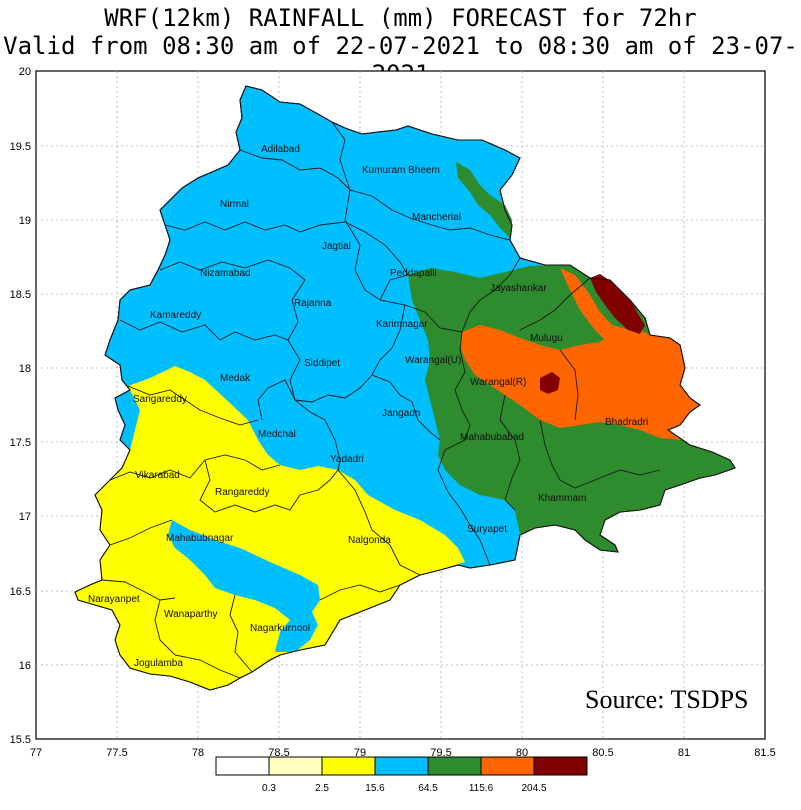 The height and width of the screenshot is (810, 801). What do you see at coordinates (401, 413) in the screenshot?
I see `district-label: Jangaon` at bounding box center [401, 413].